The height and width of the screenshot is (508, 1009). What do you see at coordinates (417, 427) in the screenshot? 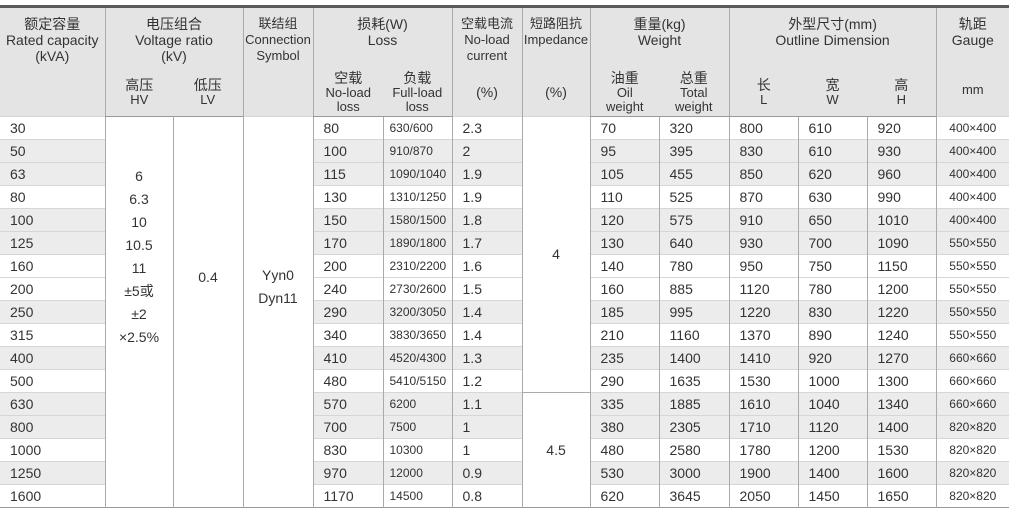
I see `cell-full-load-loss: 7500` at bounding box center [417, 427].